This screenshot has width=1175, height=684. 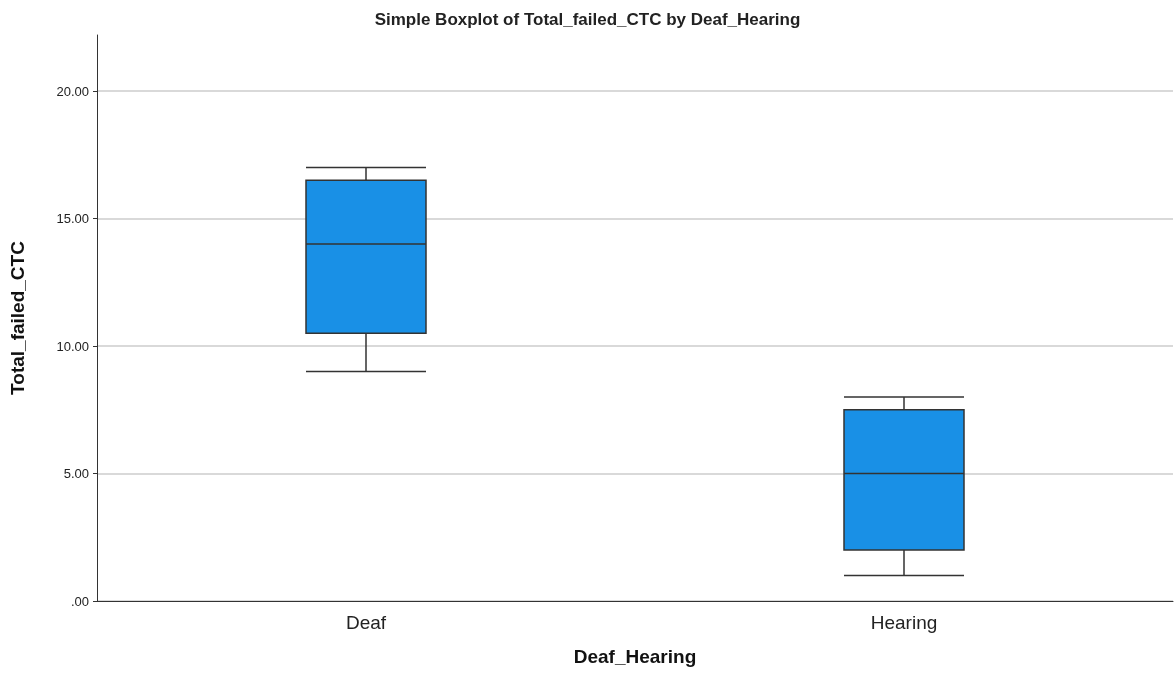 What do you see at coordinates (635, 656) in the screenshot?
I see `x-axis-title: Deaf_Hearing` at bounding box center [635, 656].